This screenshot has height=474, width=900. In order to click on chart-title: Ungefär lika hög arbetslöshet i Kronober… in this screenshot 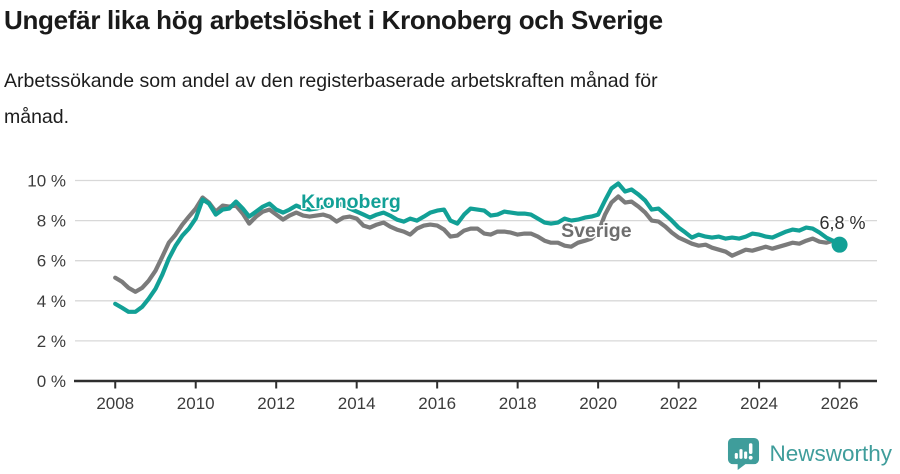, I will do `click(333, 20)`.